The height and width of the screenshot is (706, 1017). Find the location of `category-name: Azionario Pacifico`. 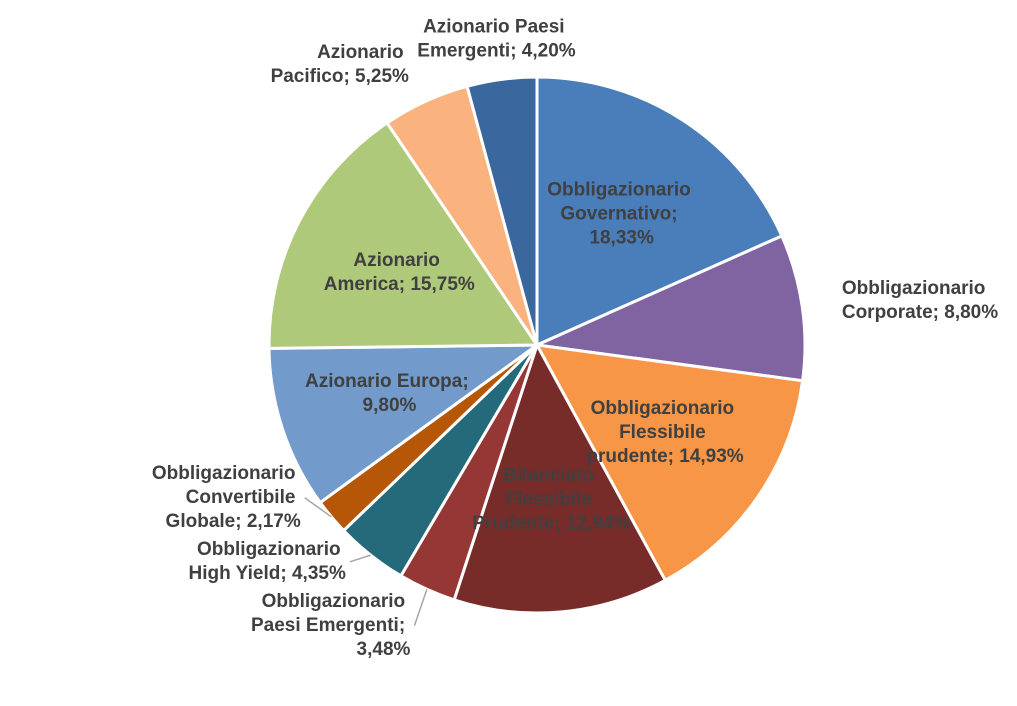

category-name: Azionario Pacifico is located at coordinates (340, 64).